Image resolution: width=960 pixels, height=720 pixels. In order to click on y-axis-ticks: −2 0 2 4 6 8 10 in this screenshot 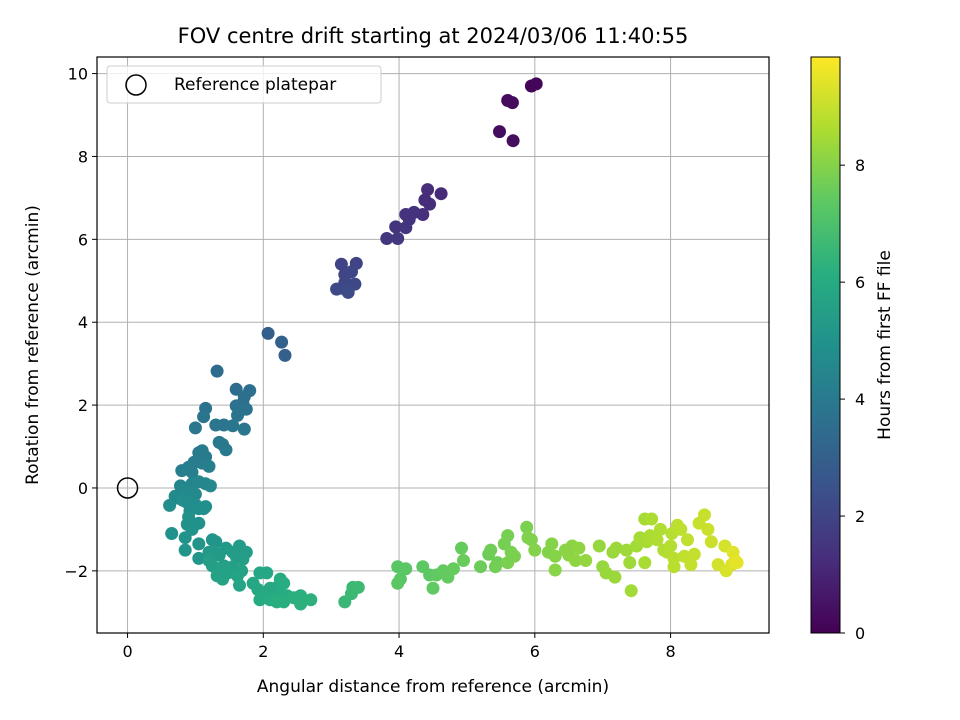, I will do `click(80, 323)`.